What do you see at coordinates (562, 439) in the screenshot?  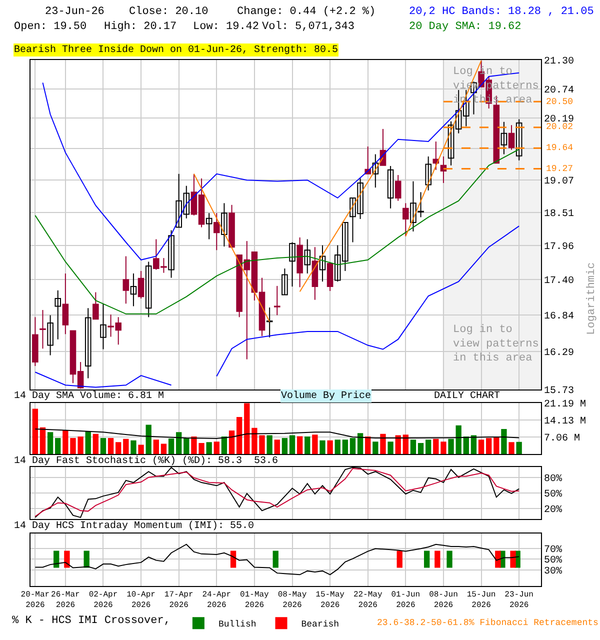 I see `y-tick-label: 7.06 M` at bounding box center [562, 439].